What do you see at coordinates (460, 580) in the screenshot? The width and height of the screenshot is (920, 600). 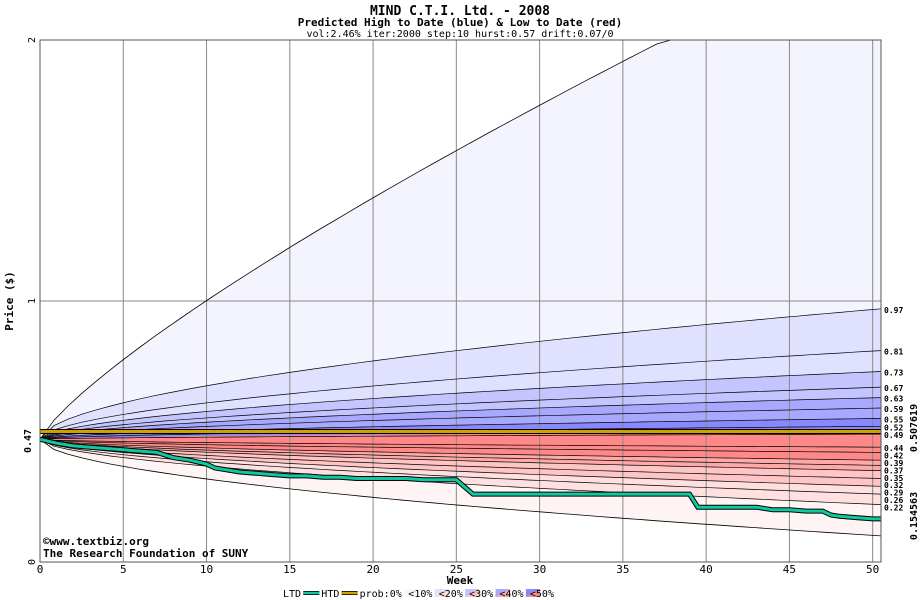 I see `x-axis-label: Week` at bounding box center [460, 580].